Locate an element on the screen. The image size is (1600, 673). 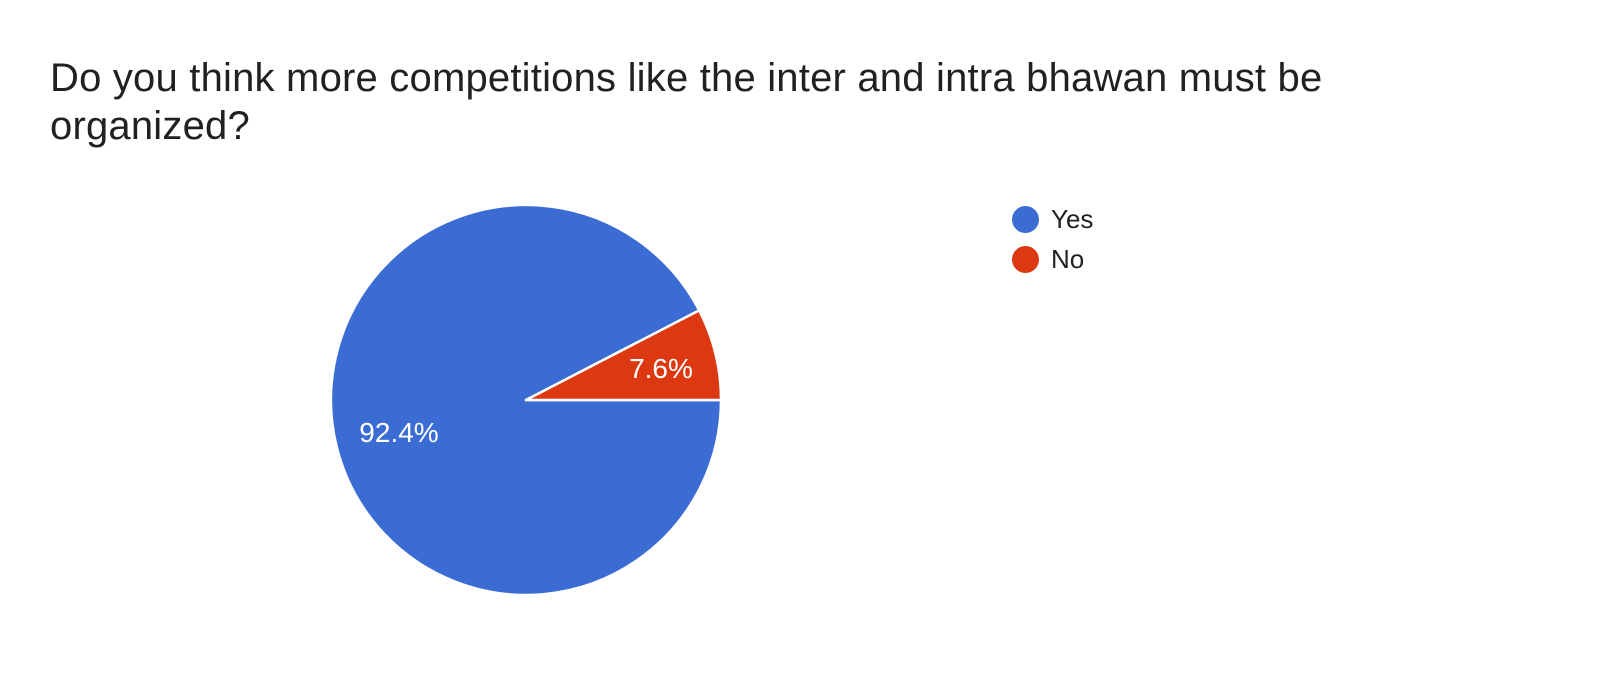
legend-item-no: No is located at coordinates (1052, 259).